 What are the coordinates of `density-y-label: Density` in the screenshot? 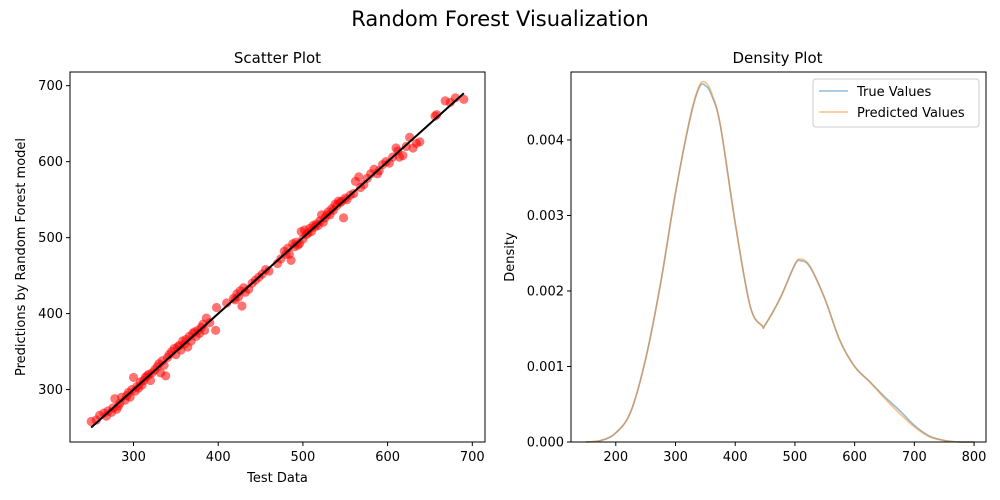 It's located at (510, 257).